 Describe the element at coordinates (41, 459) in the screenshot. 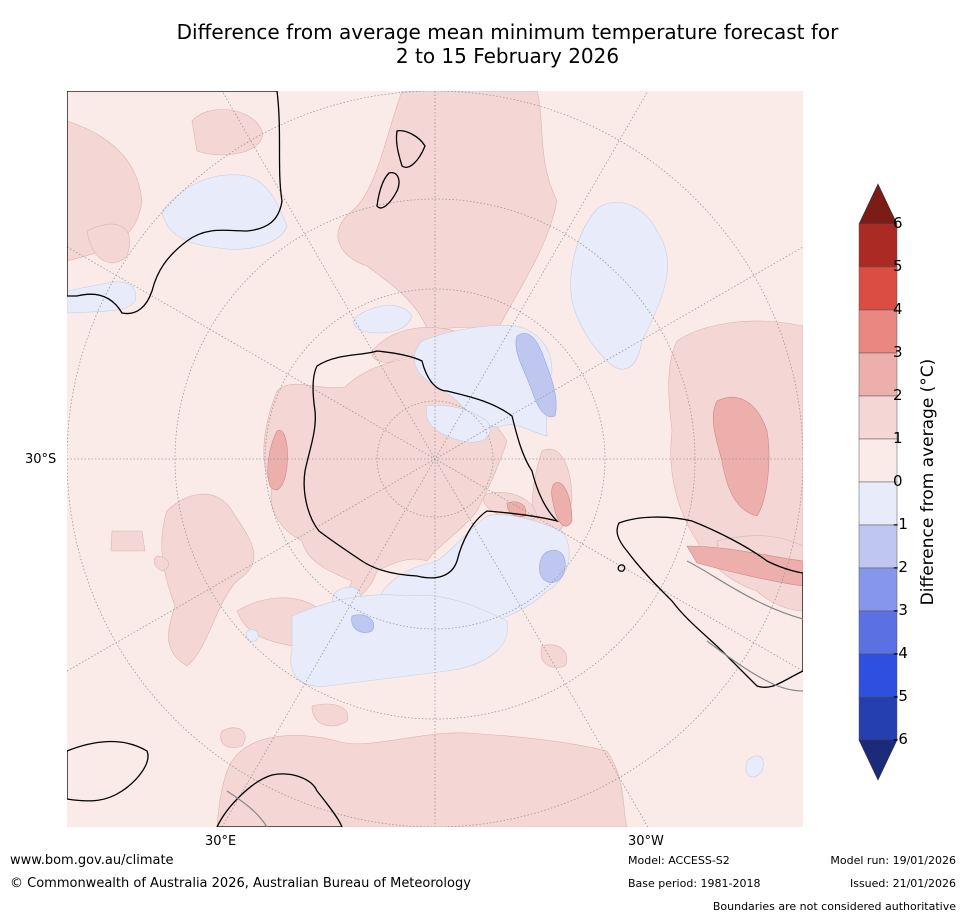

I see `lat-label-30s: 30°S` at that location.